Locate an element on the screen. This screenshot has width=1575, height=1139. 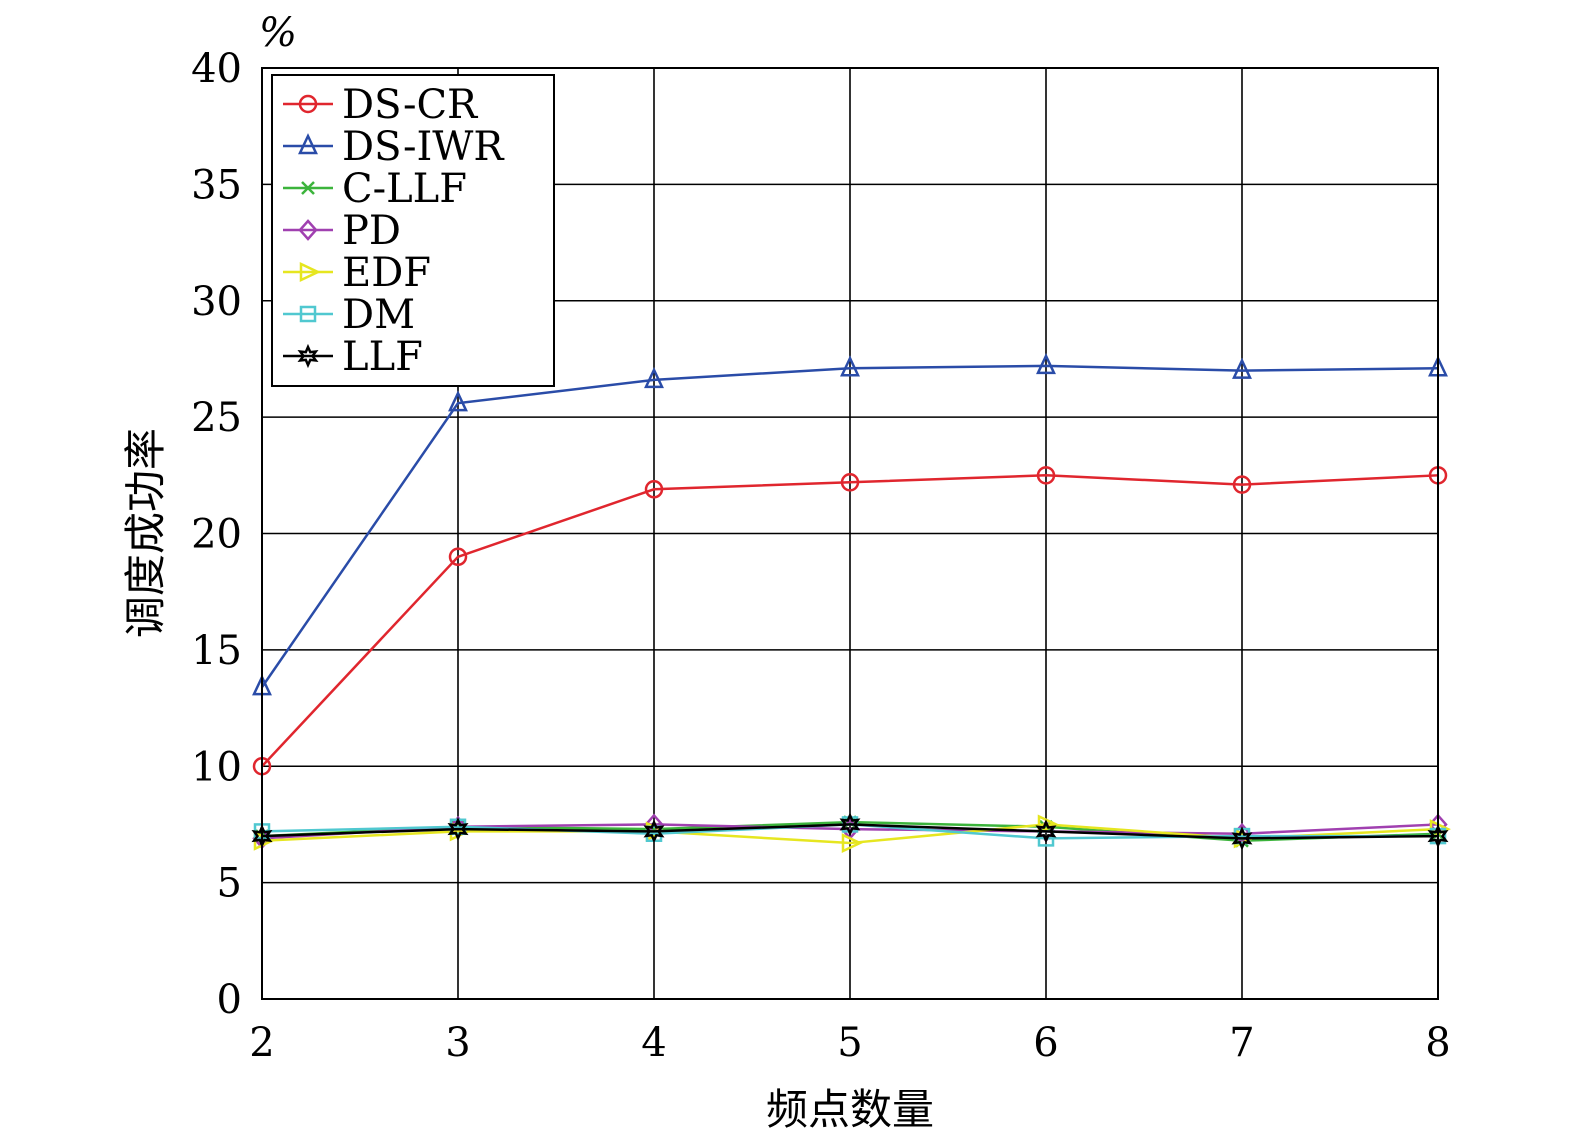
series-line is located at coordinates (850, 831).